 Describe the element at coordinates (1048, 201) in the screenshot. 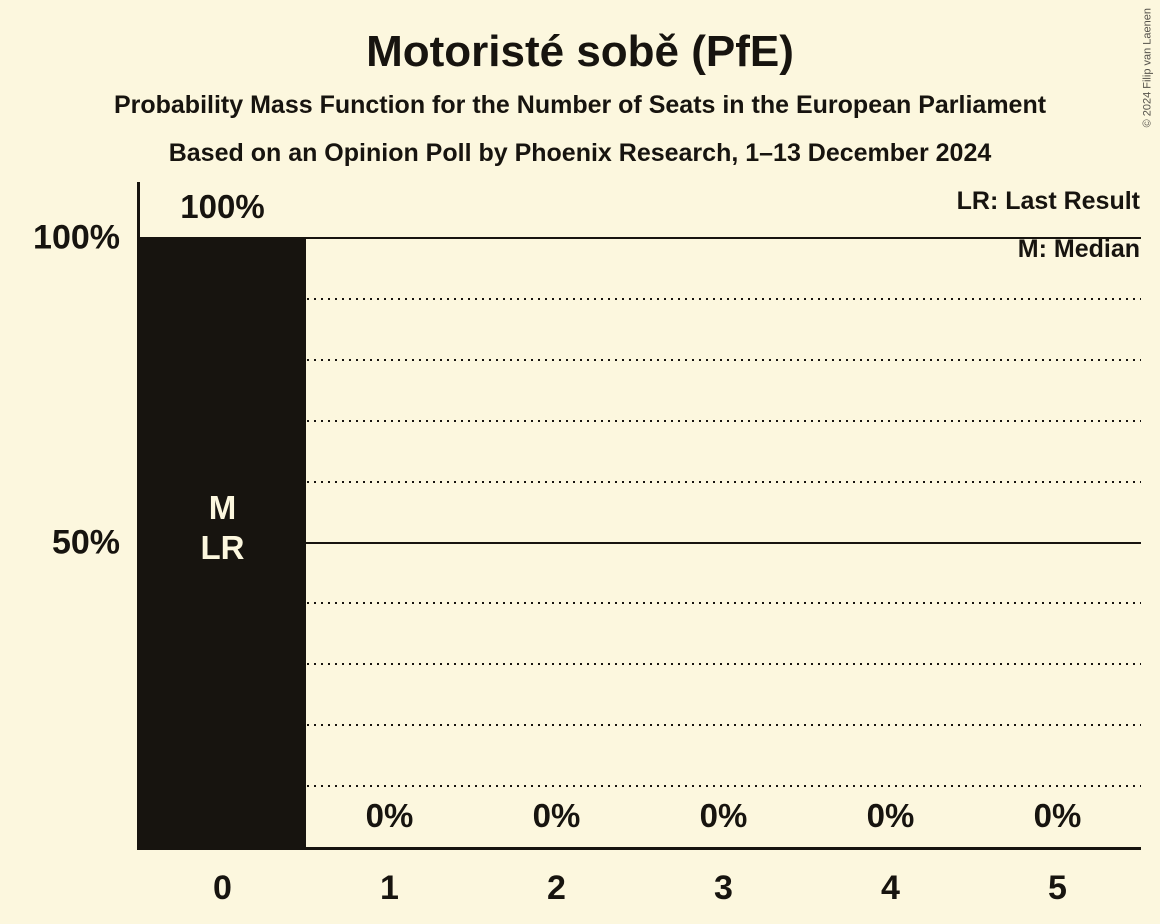

I see `legend-last-result: LR: Last Result` at that location.